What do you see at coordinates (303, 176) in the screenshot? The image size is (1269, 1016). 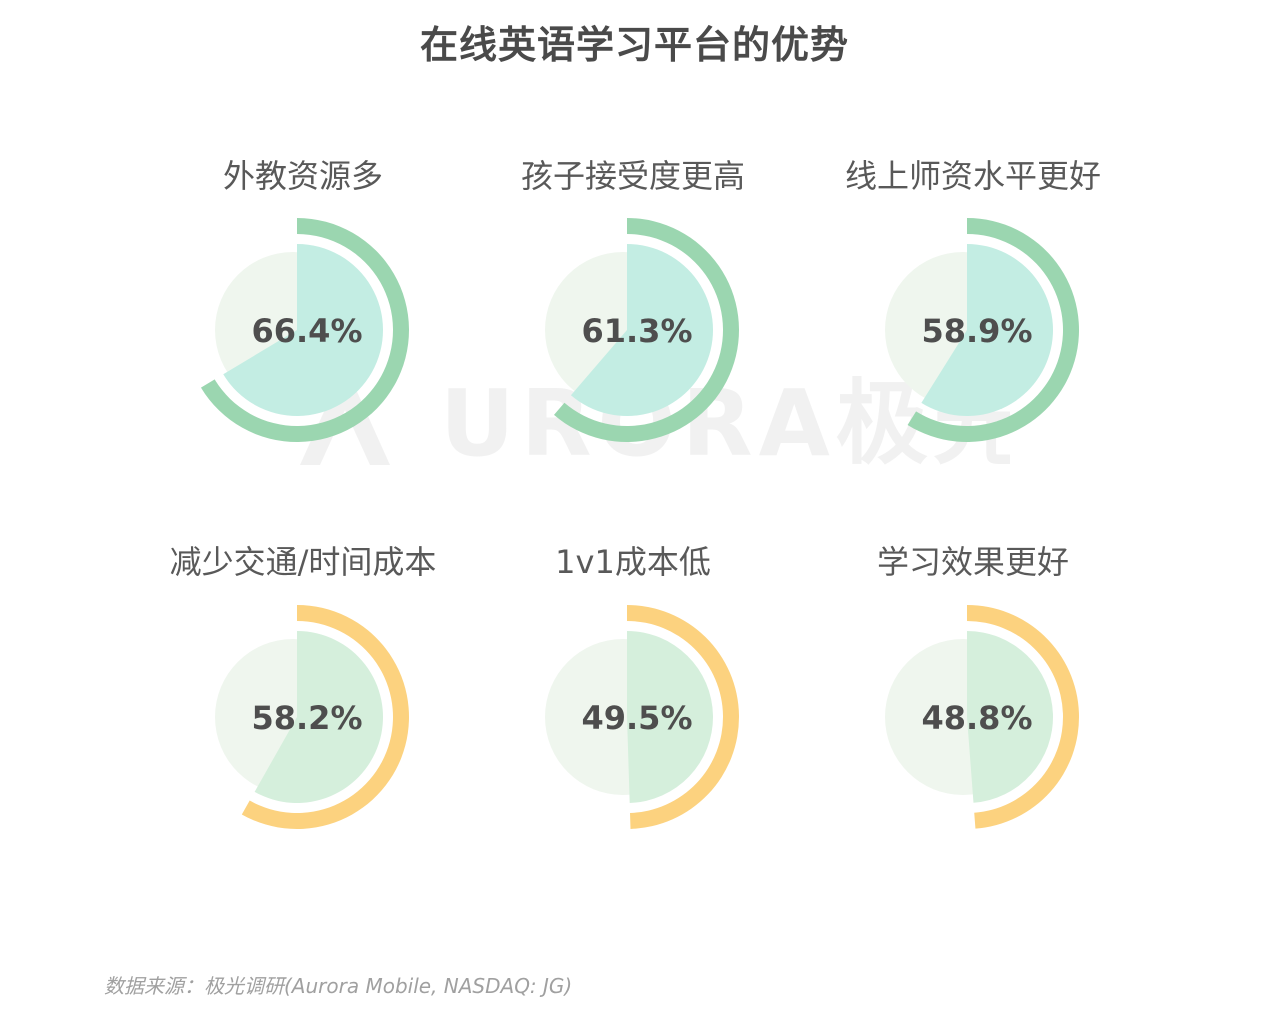 I see `category-label: 外教资源多` at bounding box center [303, 176].